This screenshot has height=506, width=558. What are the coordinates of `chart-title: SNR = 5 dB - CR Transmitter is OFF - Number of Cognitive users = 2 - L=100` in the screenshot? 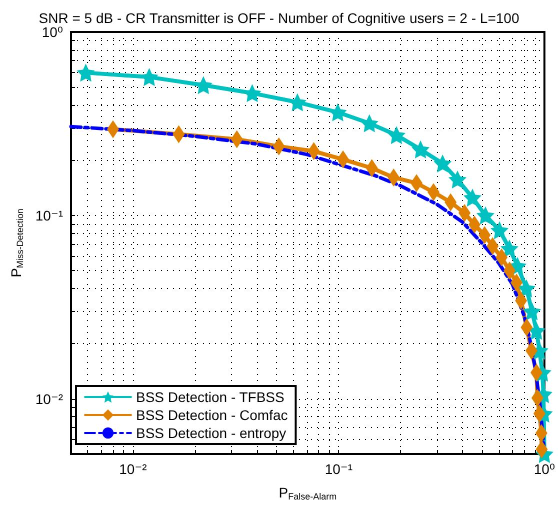 It's located at (279, 18).